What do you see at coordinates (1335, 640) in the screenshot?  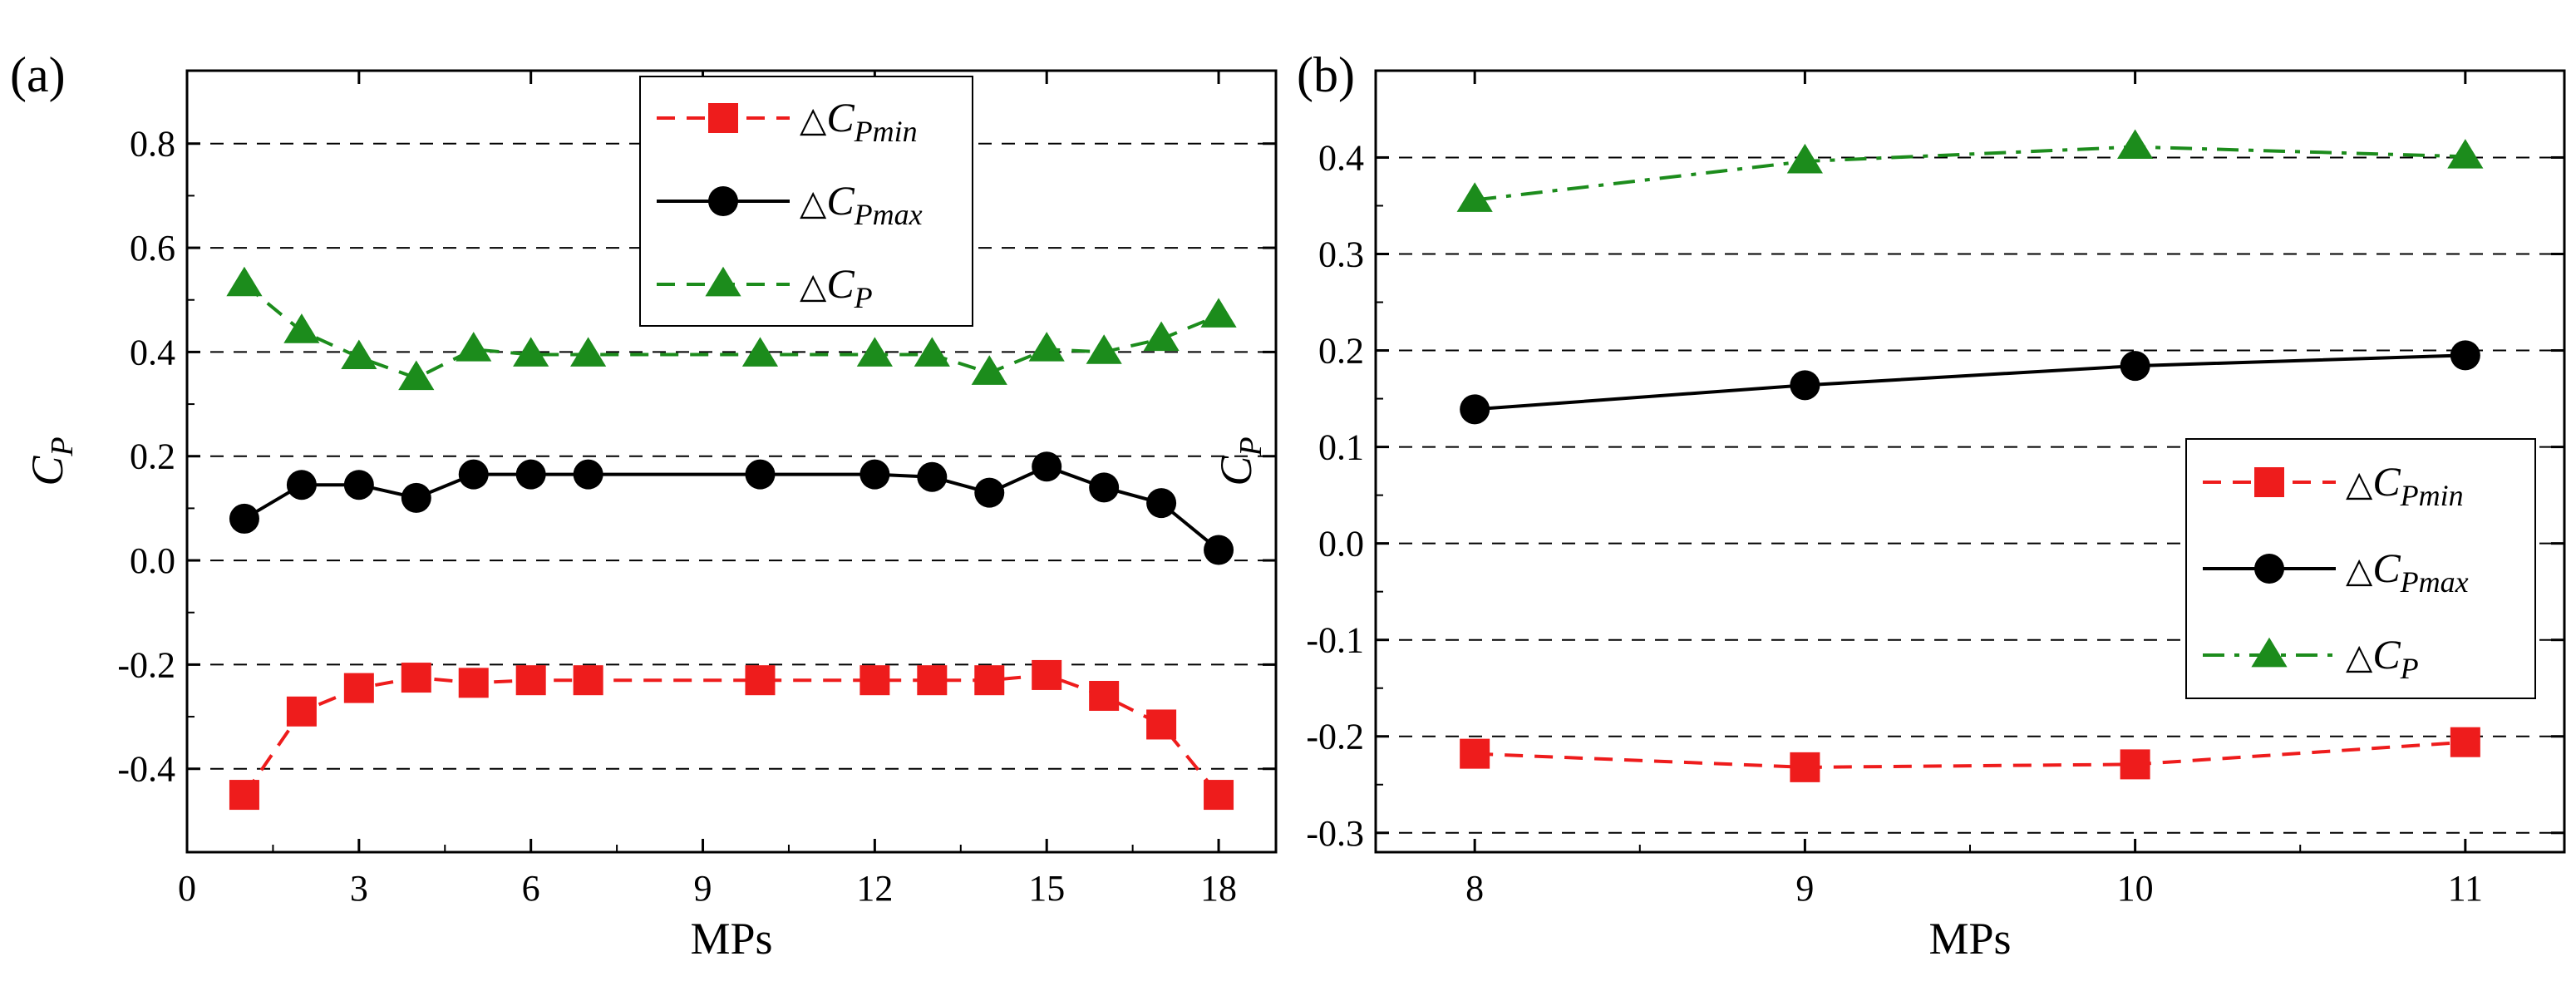 I see `y-tick-label: -0.1` at bounding box center [1335, 640].